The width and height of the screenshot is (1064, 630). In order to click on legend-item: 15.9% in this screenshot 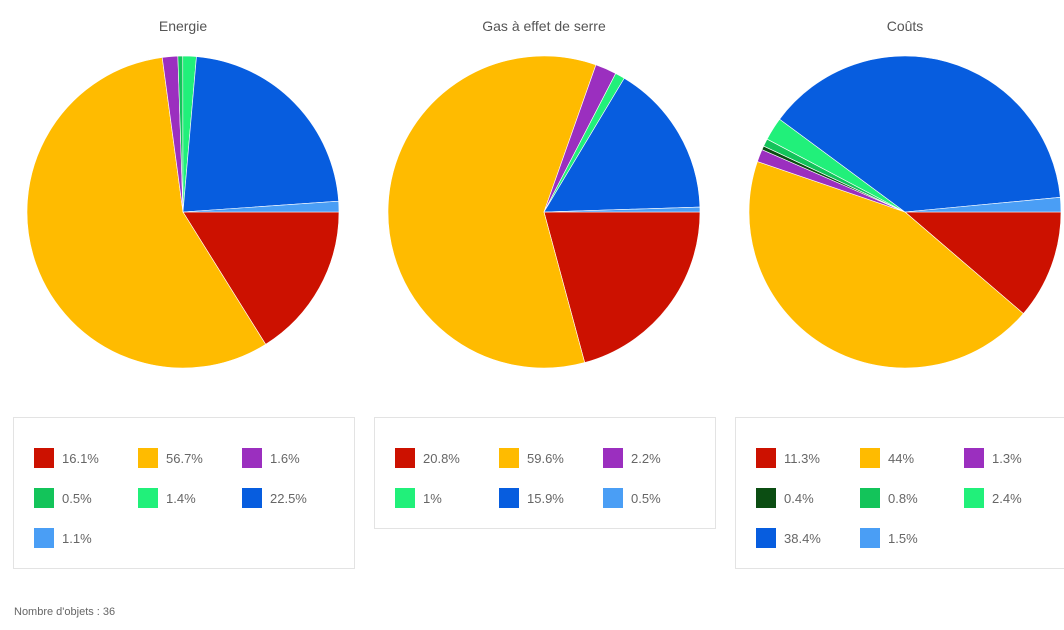, I will do `click(551, 498)`.